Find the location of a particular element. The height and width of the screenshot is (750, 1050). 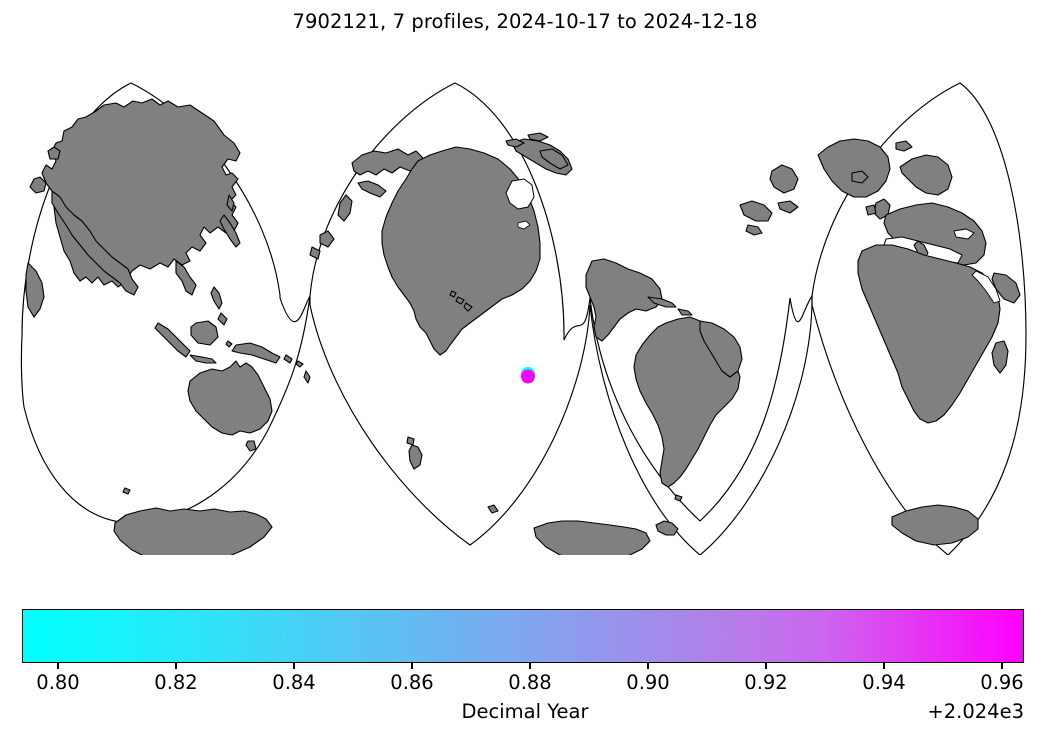

tick-label: 0.92 is located at coordinates (766, 682).